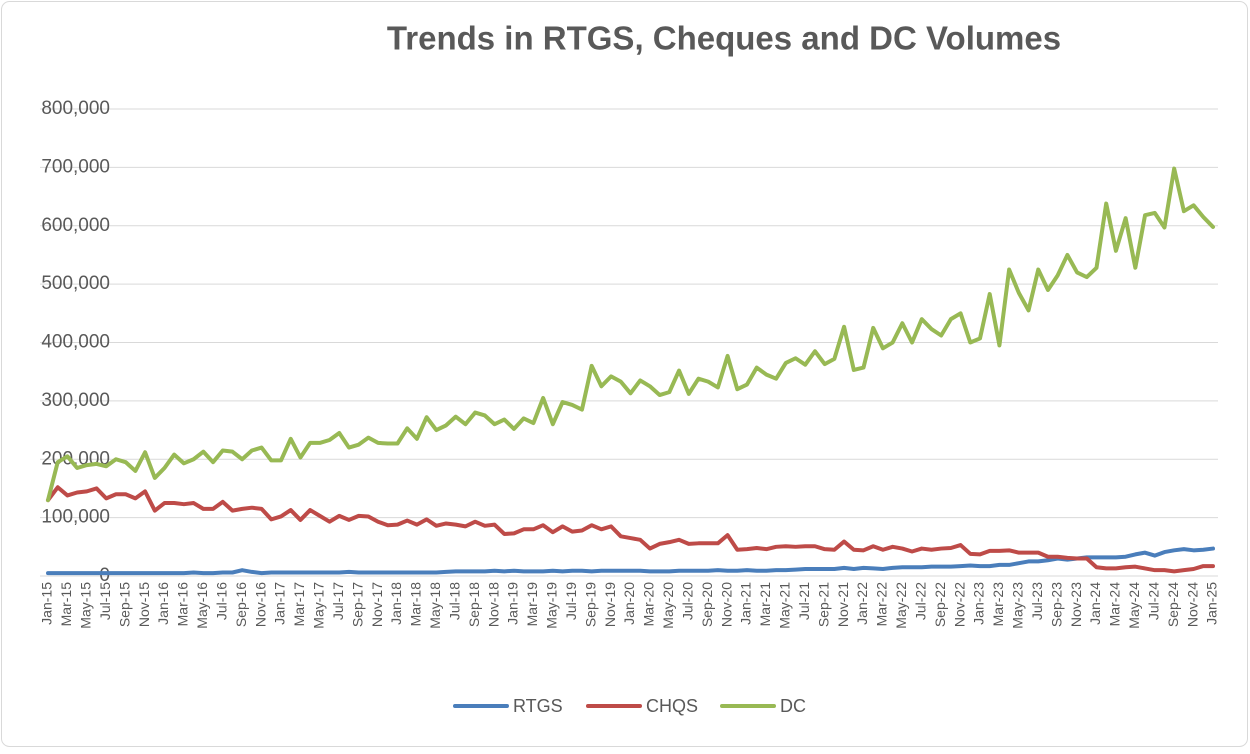 This screenshot has height=754, width=1250. I want to click on x-tick-label: May-16, so click(202, 605).